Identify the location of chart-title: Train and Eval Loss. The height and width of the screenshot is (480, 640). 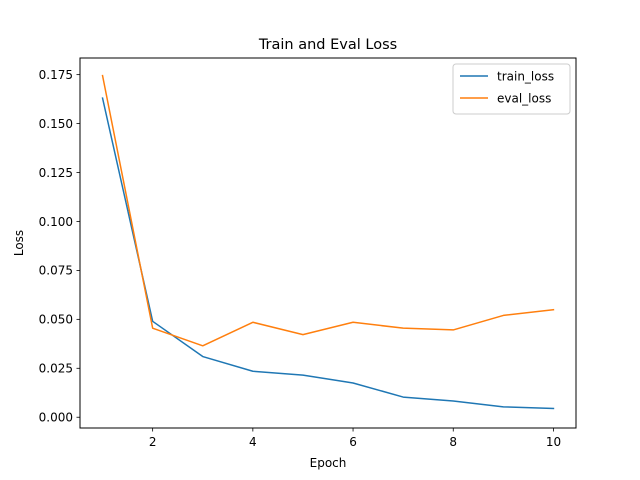
(327, 45).